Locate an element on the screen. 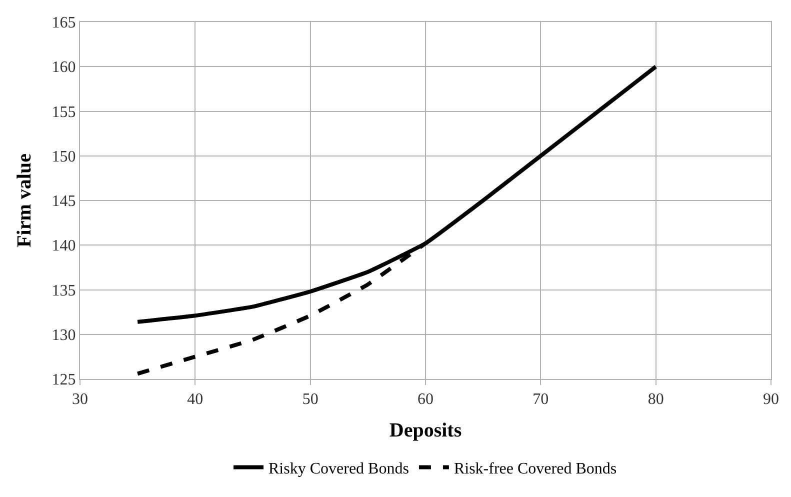 The height and width of the screenshot is (497, 791). x-tick-label: 70 is located at coordinates (540, 399).